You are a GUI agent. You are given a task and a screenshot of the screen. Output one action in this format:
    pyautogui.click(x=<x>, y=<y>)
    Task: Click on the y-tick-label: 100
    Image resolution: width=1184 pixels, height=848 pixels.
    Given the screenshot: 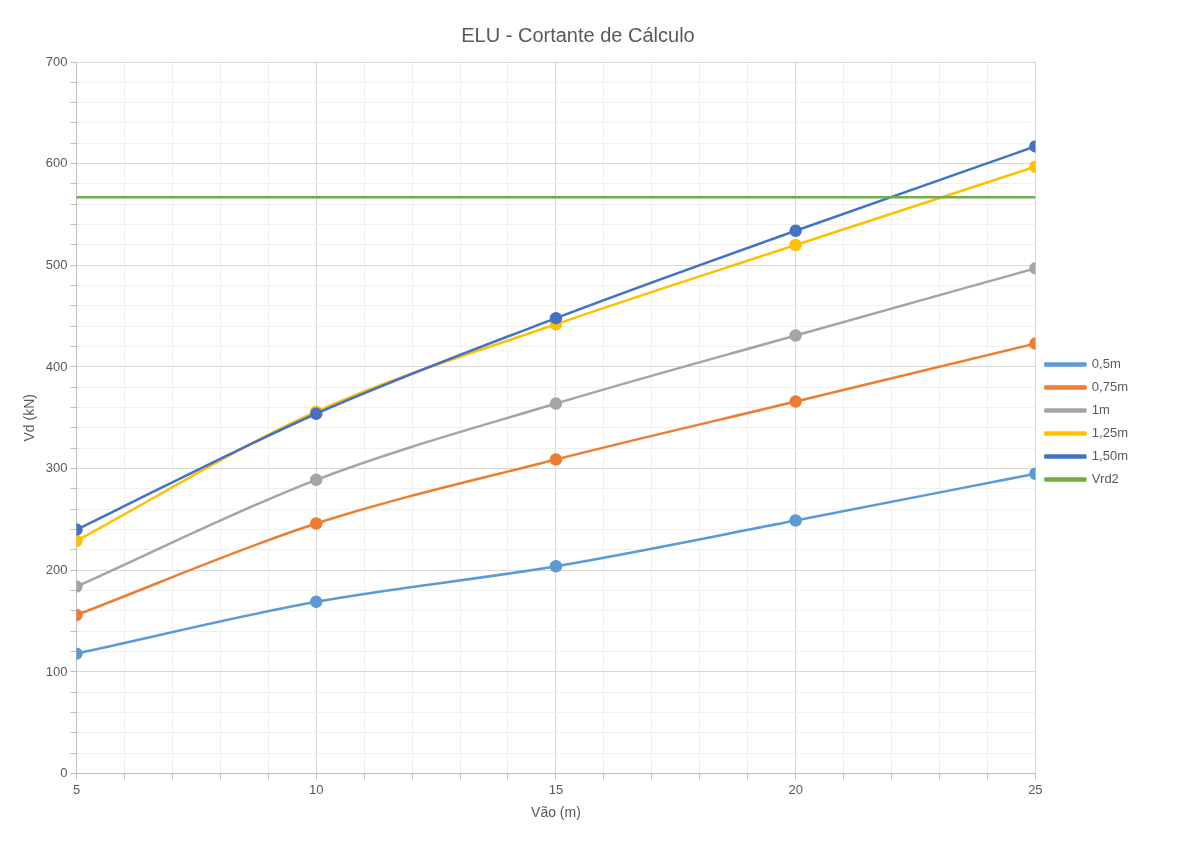 What is the action you would take?
    pyautogui.click(x=56, y=671)
    